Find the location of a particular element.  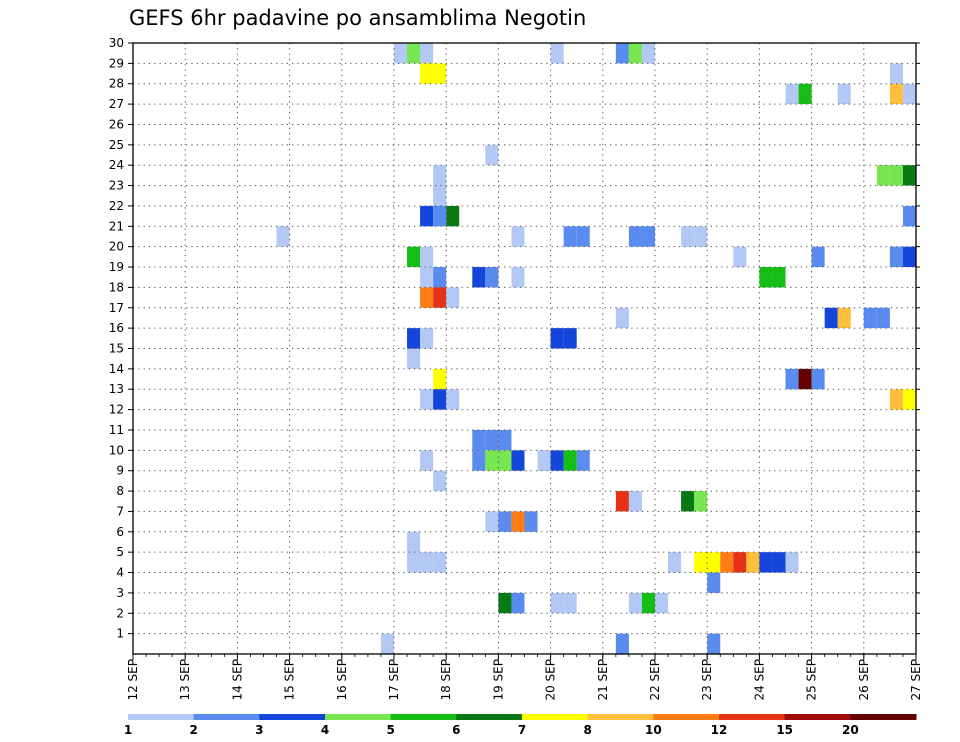

y-tick-label: 24 is located at coordinates (116, 165).